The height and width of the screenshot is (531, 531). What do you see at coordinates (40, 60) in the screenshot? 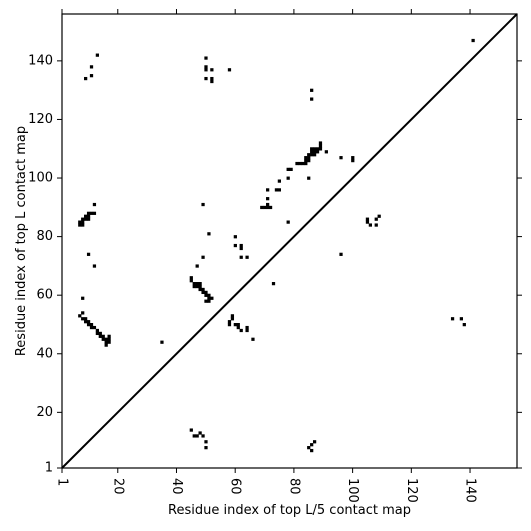
I see `y-tick-label: 140` at bounding box center [40, 60].